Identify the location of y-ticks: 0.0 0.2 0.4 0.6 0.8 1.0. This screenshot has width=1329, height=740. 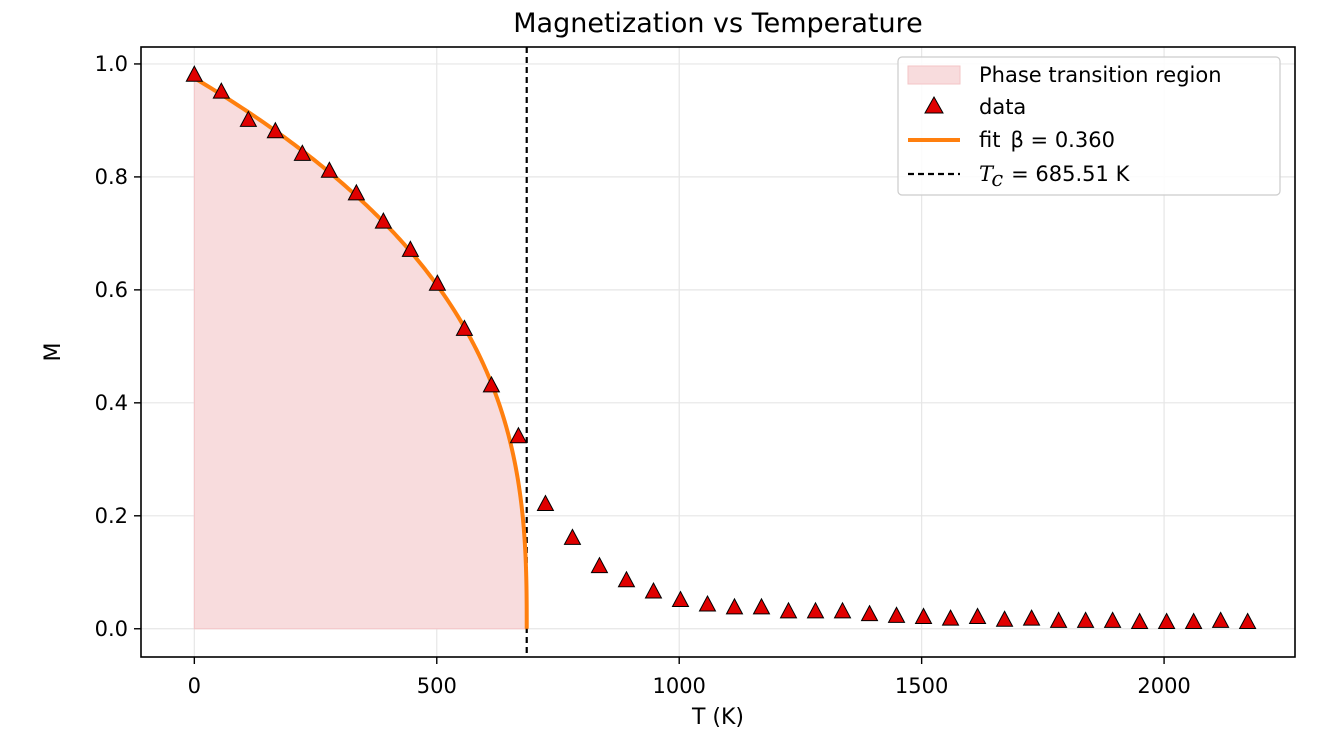
(118, 346).